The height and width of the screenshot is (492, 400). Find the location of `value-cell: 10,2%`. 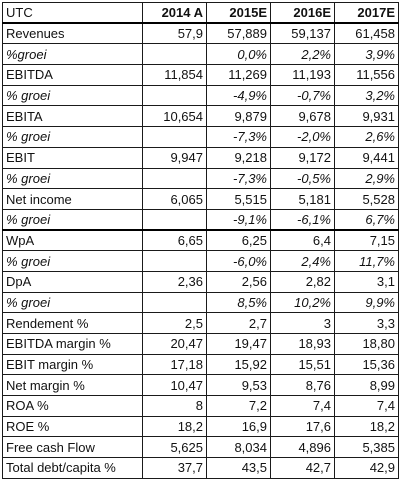

value-cell: 10,2% is located at coordinates (302, 302).